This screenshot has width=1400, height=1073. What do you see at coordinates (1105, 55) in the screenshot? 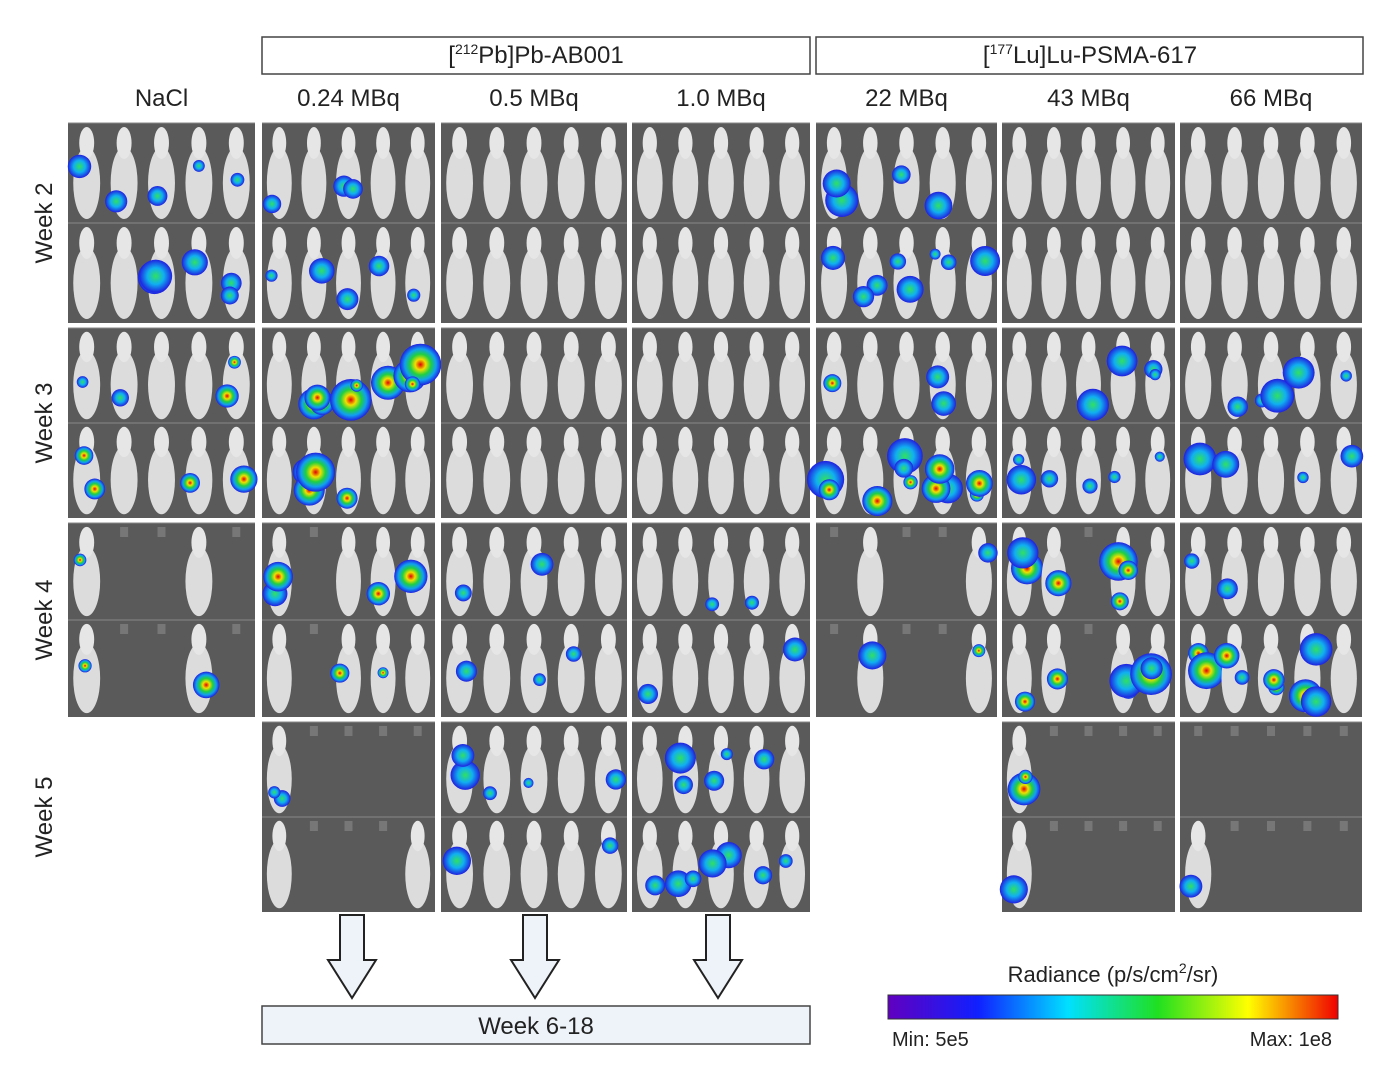
I see `group-suffix: Lu]Lu-PSMA-617` at bounding box center [1105, 55].